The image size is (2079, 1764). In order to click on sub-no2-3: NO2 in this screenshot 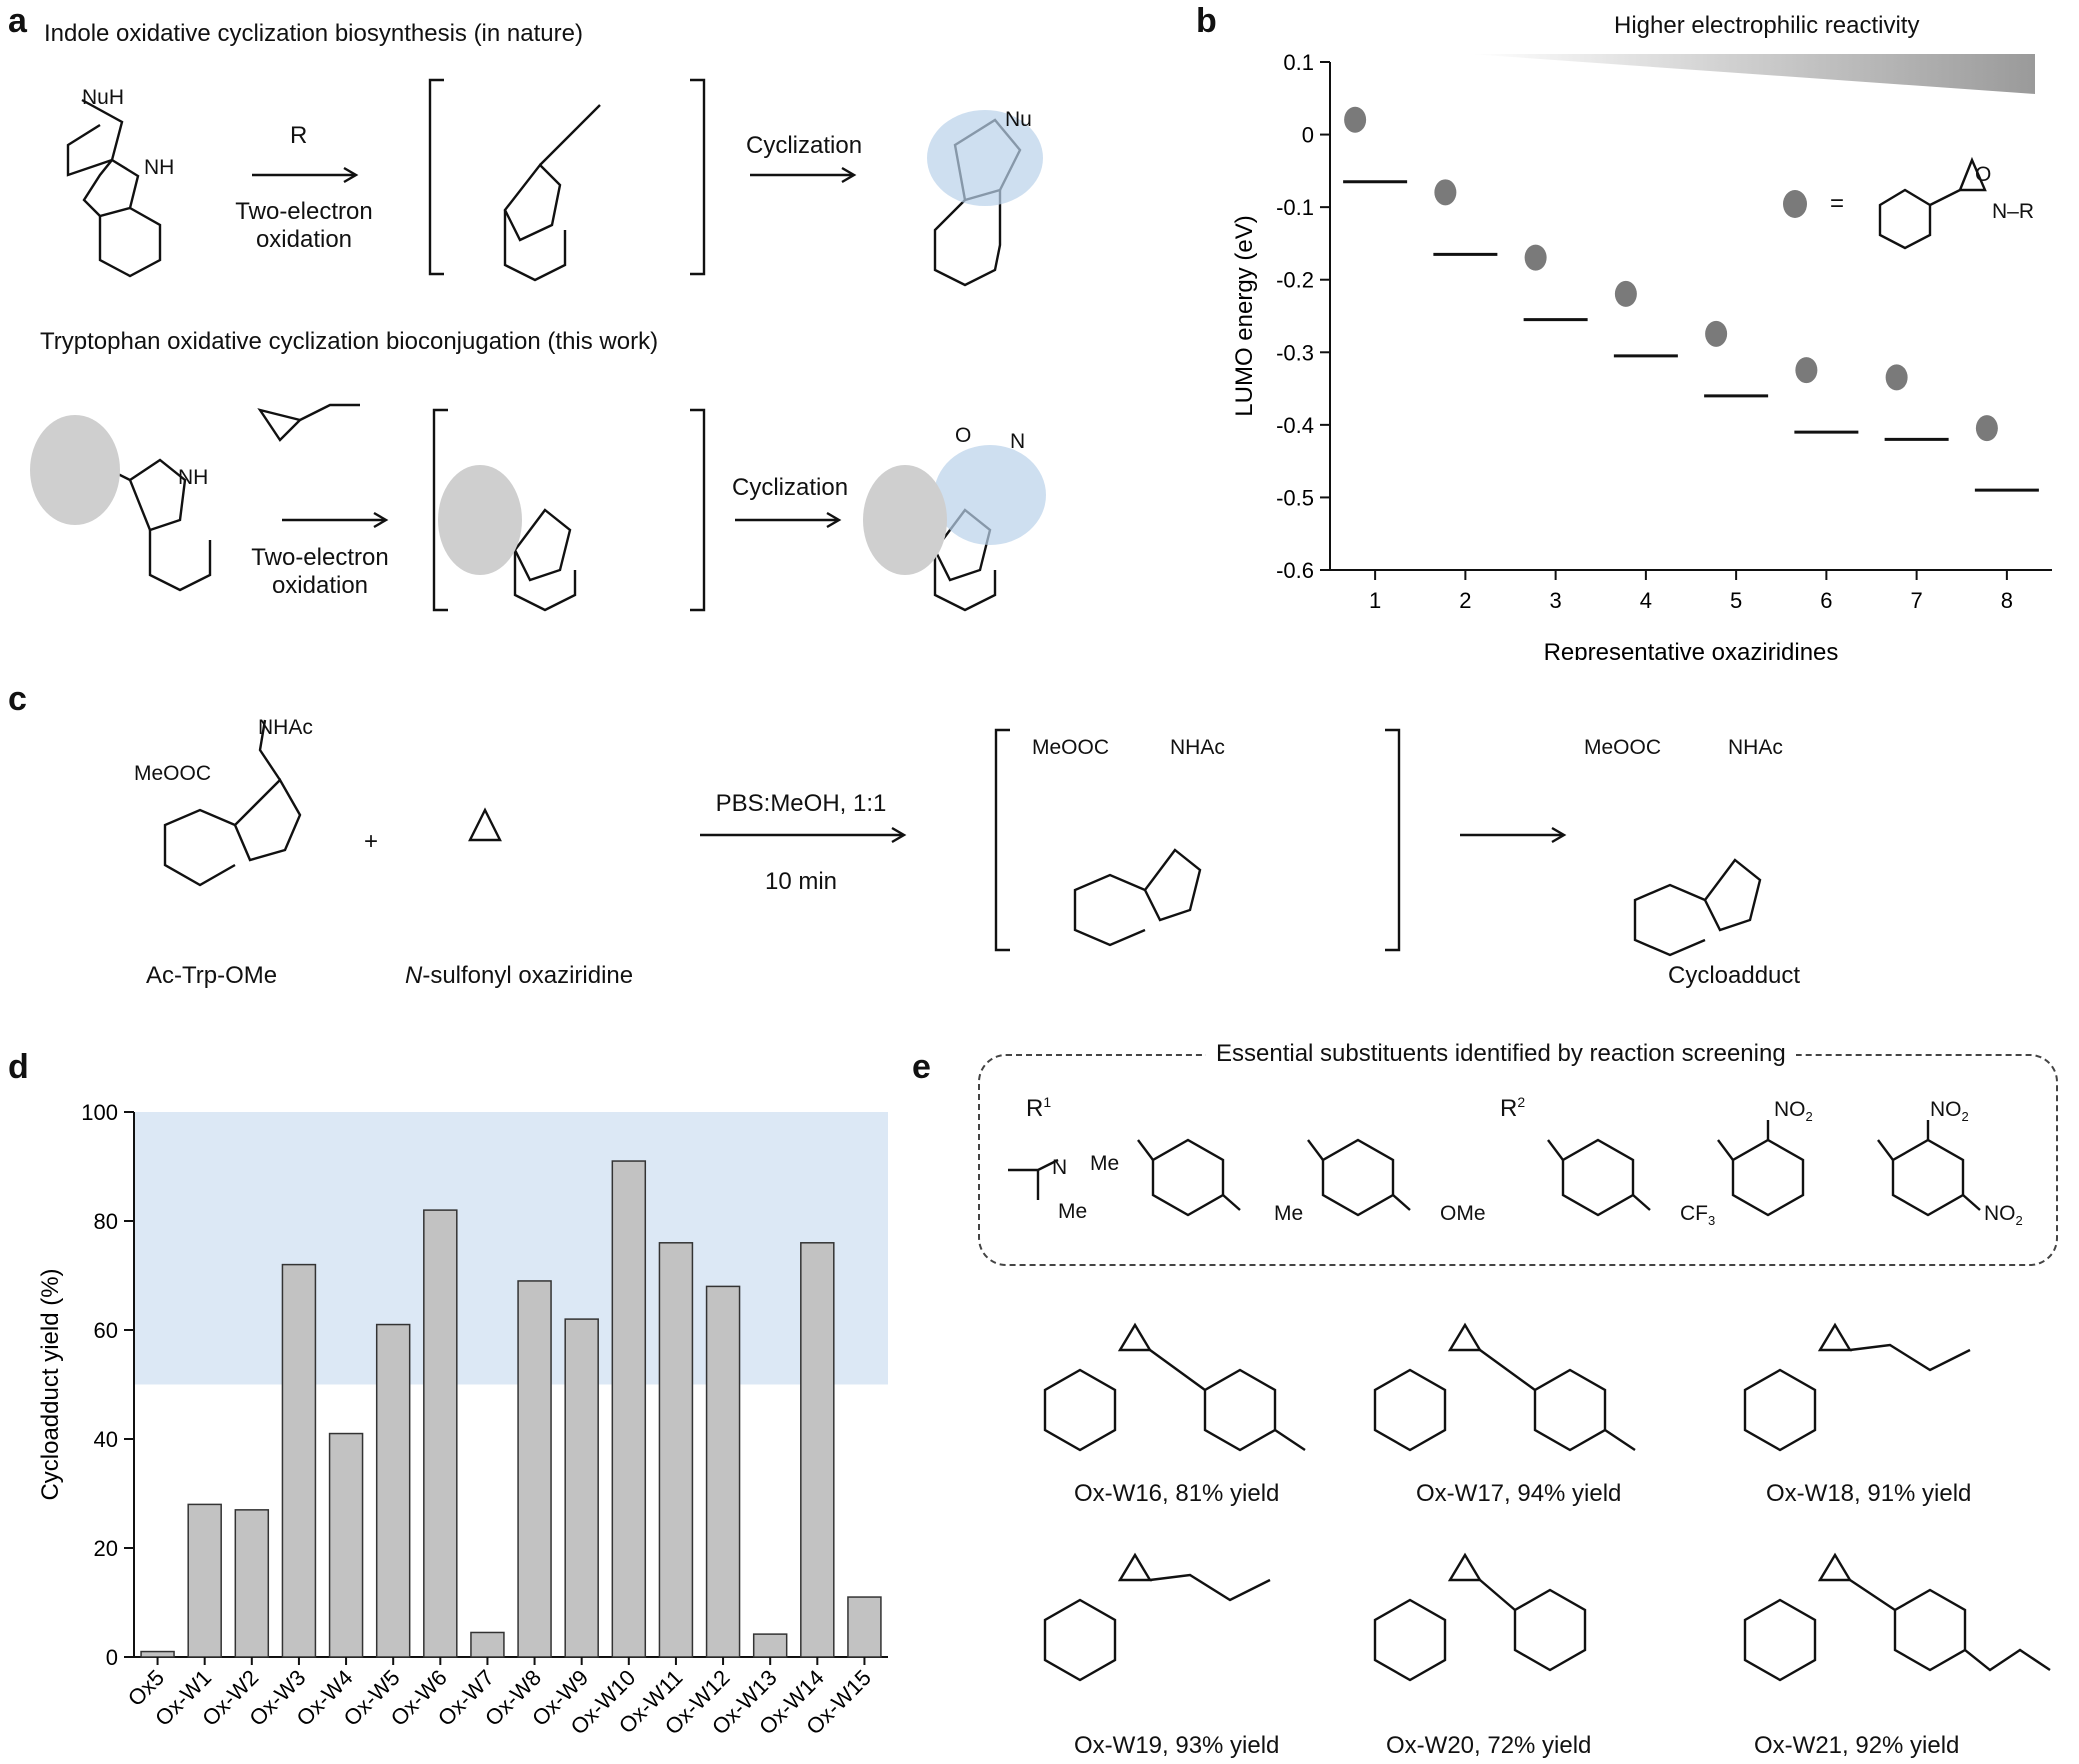, I will do `click(2003, 1215)`.